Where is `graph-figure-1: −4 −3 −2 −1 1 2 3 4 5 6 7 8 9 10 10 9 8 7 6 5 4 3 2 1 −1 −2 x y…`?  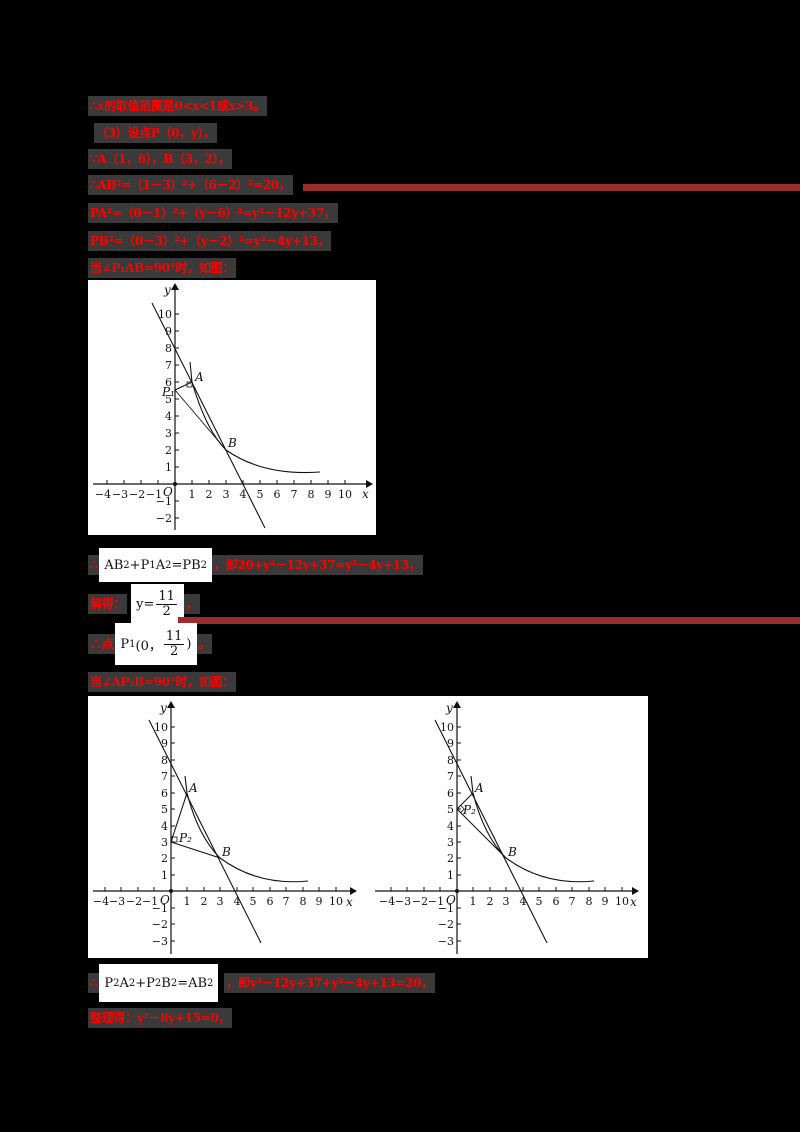 graph-figure-1: −4 −3 −2 −1 1 2 3 4 5 6 7 8 9 10 10 9 8 7 6 5 4 3 2 1 −1 −2 x y… is located at coordinates (232, 407).